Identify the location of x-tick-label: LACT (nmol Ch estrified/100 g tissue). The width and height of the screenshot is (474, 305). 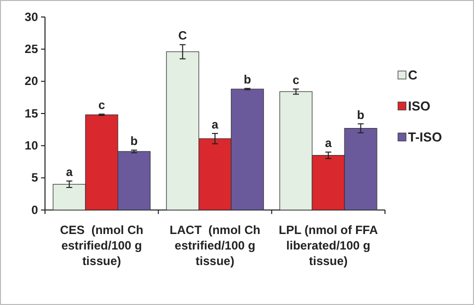
(215, 245).